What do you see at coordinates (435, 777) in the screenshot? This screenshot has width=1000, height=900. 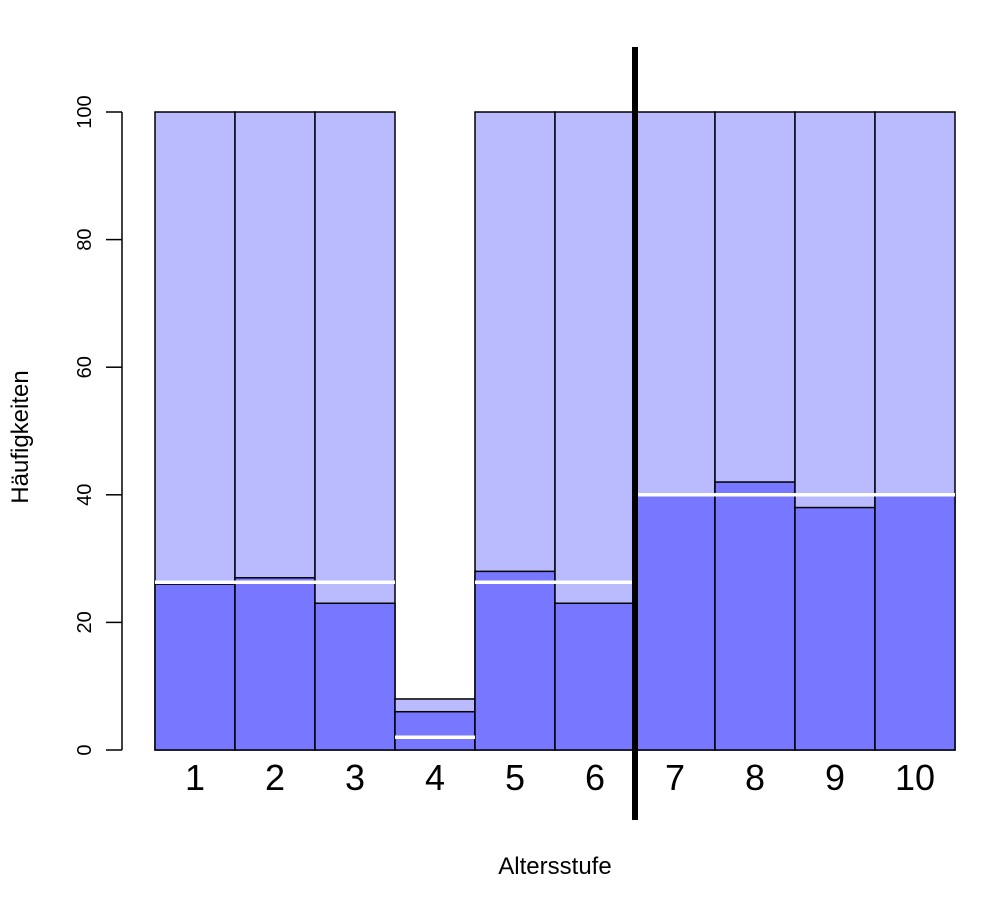 I see `x-tick-label: 4` at bounding box center [435, 777].